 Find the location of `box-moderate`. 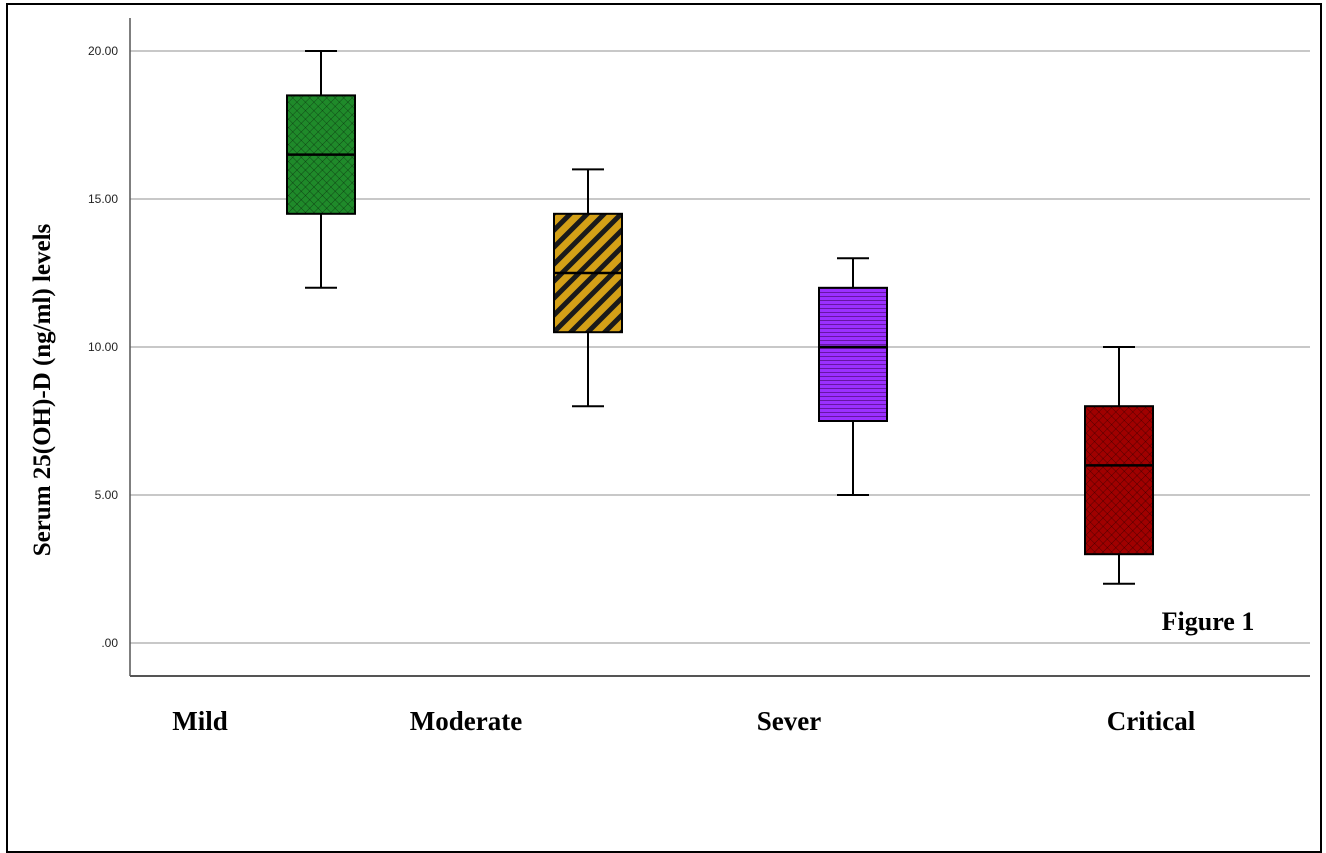

box-moderate is located at coordinates (588, 288).